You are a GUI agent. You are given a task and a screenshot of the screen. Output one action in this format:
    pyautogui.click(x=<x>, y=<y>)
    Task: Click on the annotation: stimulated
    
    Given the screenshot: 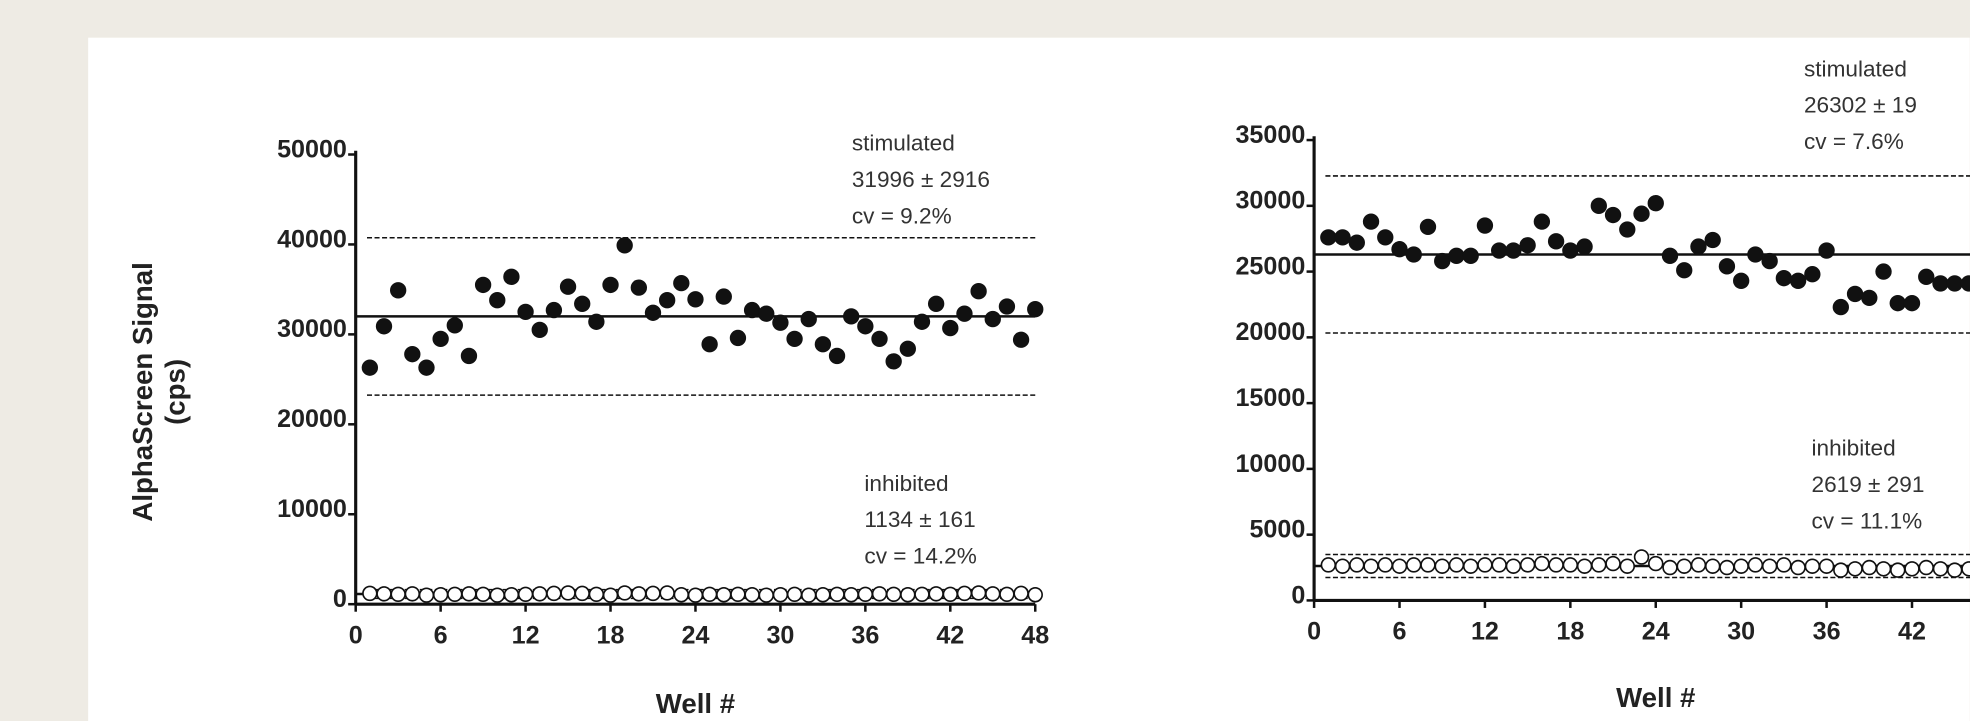 What is the action you would take?
    pyautogui.click(x=1855, y=68)
    